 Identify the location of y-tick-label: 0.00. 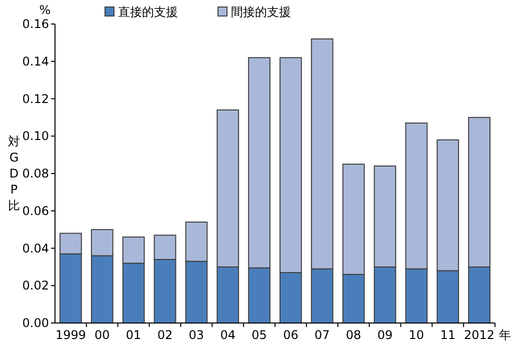
(35, 323).